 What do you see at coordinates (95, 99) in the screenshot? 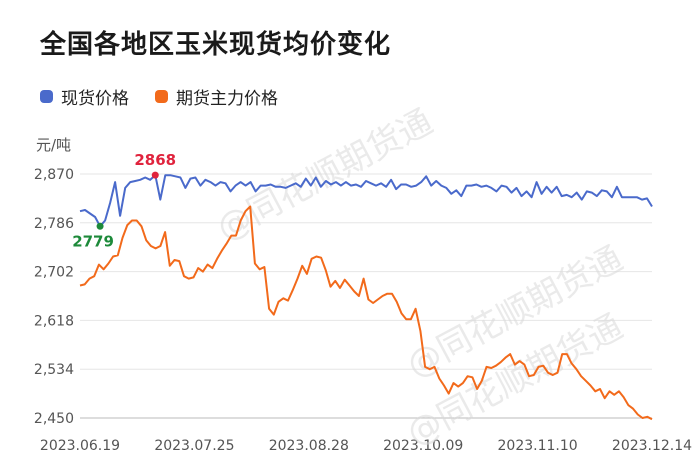
I see `legend-label-spot: 现货价格` at bounding box center [95, 99].